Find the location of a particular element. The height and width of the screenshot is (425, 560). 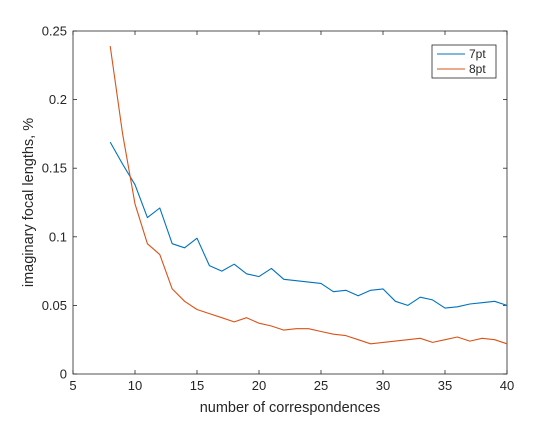

y-tick-label: 0.2 is located at coordinates (58, 99).